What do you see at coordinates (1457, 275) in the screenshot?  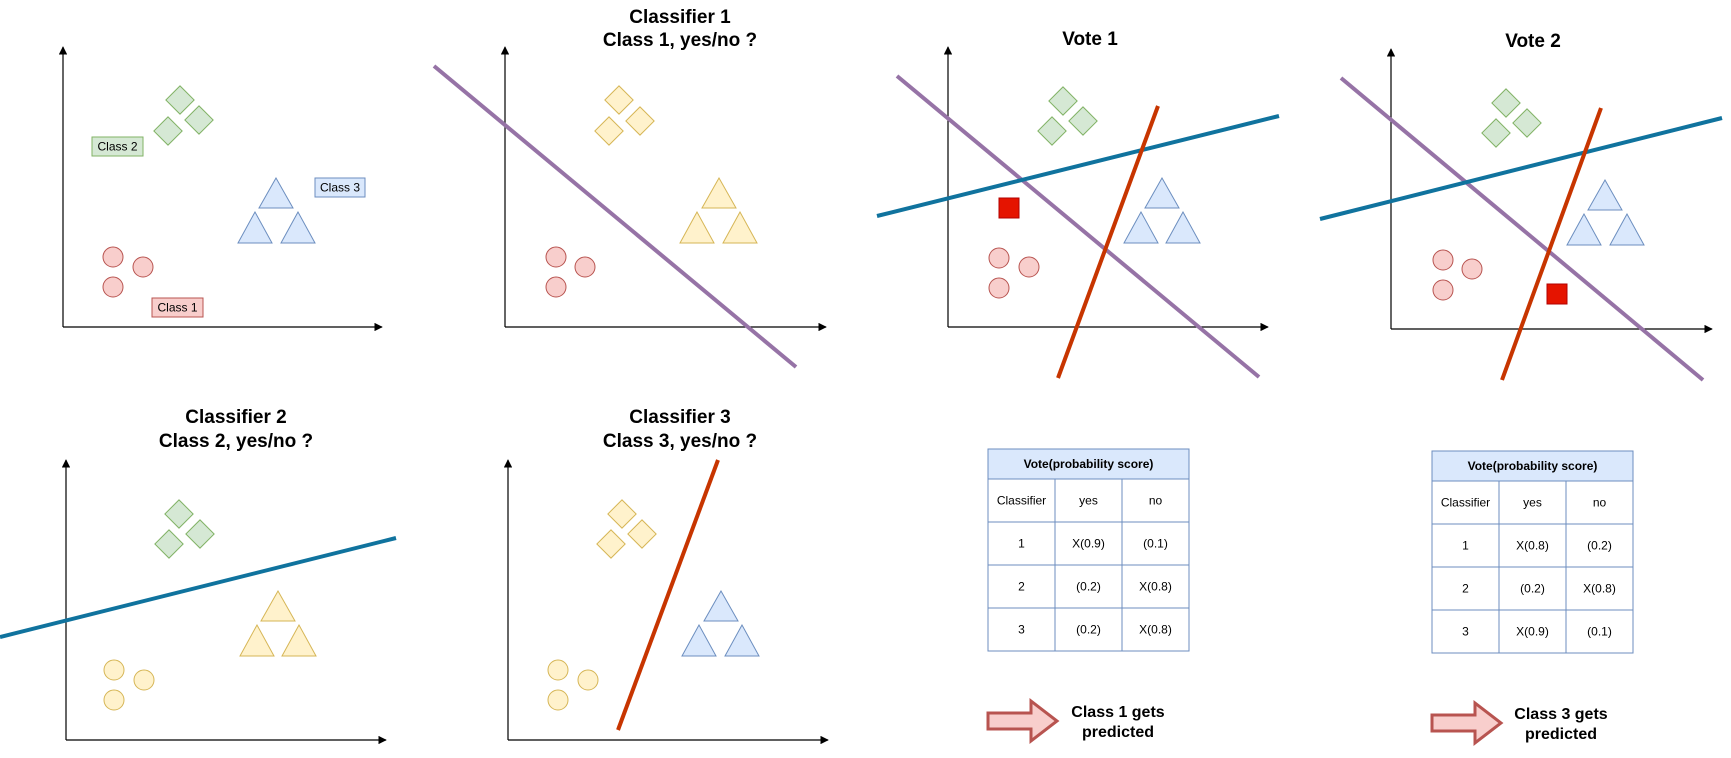 I see `class1-points` at bounding box center [1457, 275].